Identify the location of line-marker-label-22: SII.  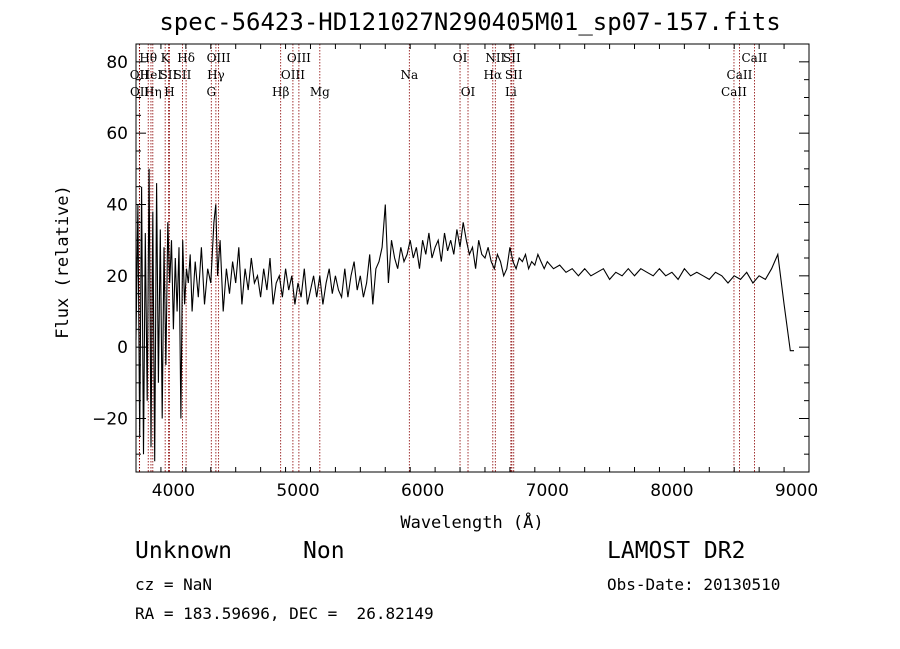
(512, 58).